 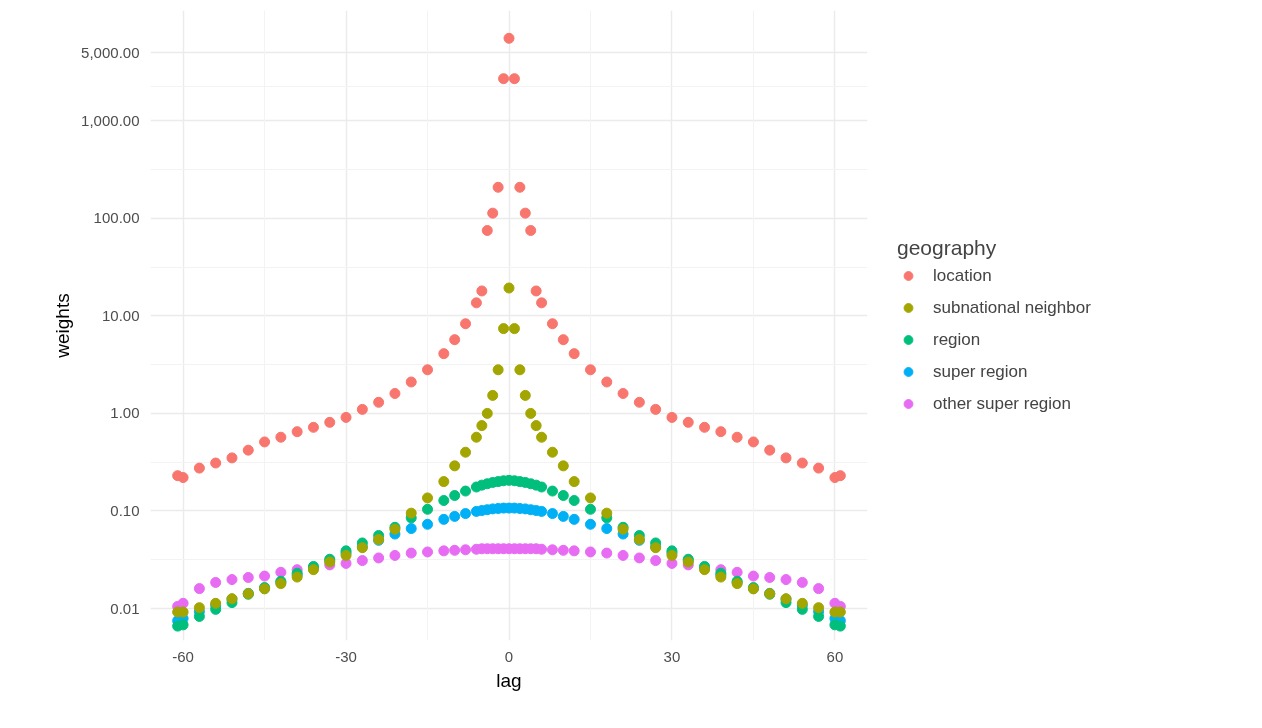 What do you see at coordinates (183, 656) in the screenshot?
I see `x-tick-label: -60` at bounding box center [183, 656].